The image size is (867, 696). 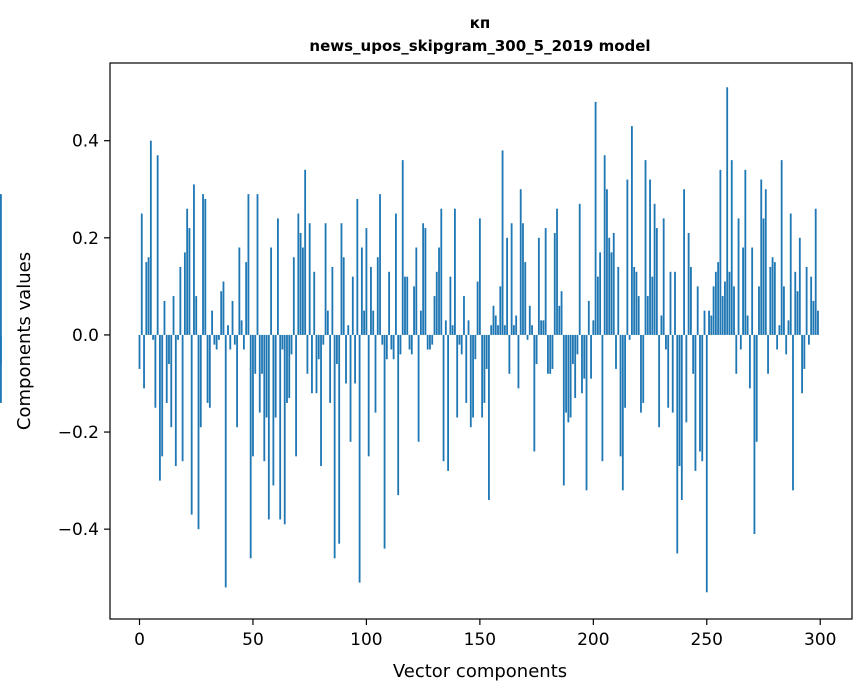 I want to click on x-axis-label: Vector components, so click(x=480, y=671).